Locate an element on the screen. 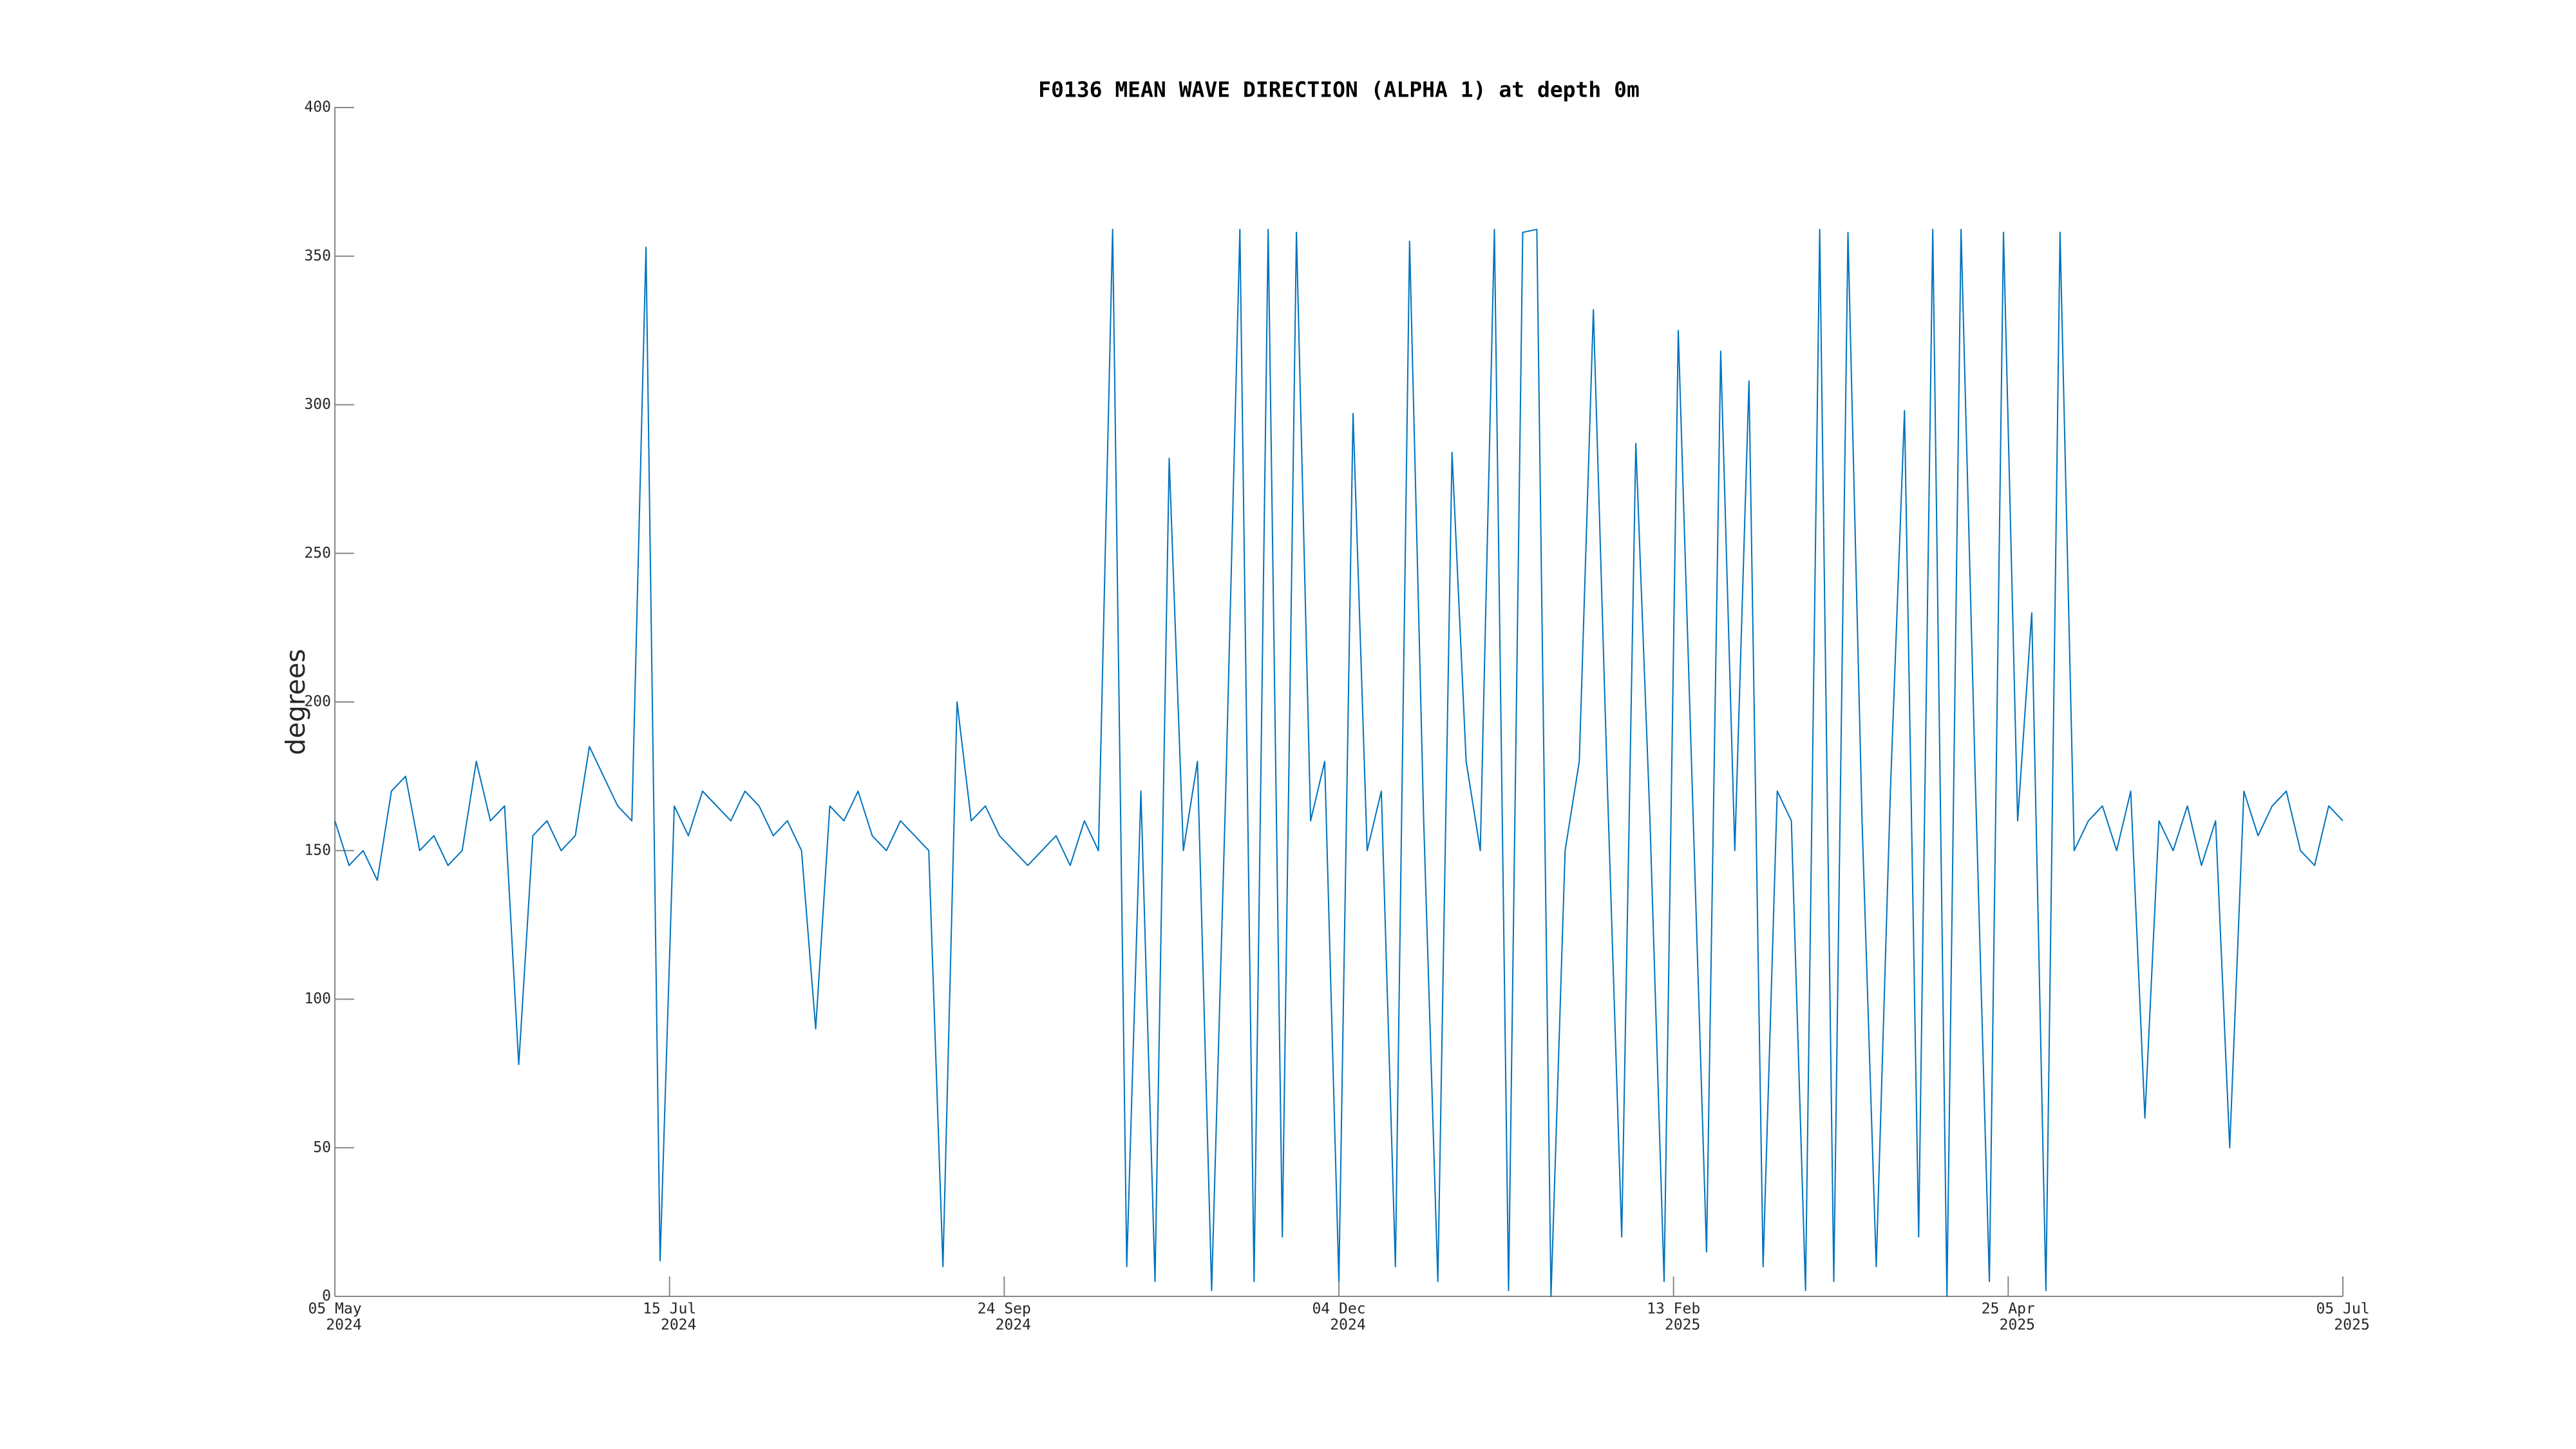  y-tick-label: 300 is located at coordinates (318, 404).